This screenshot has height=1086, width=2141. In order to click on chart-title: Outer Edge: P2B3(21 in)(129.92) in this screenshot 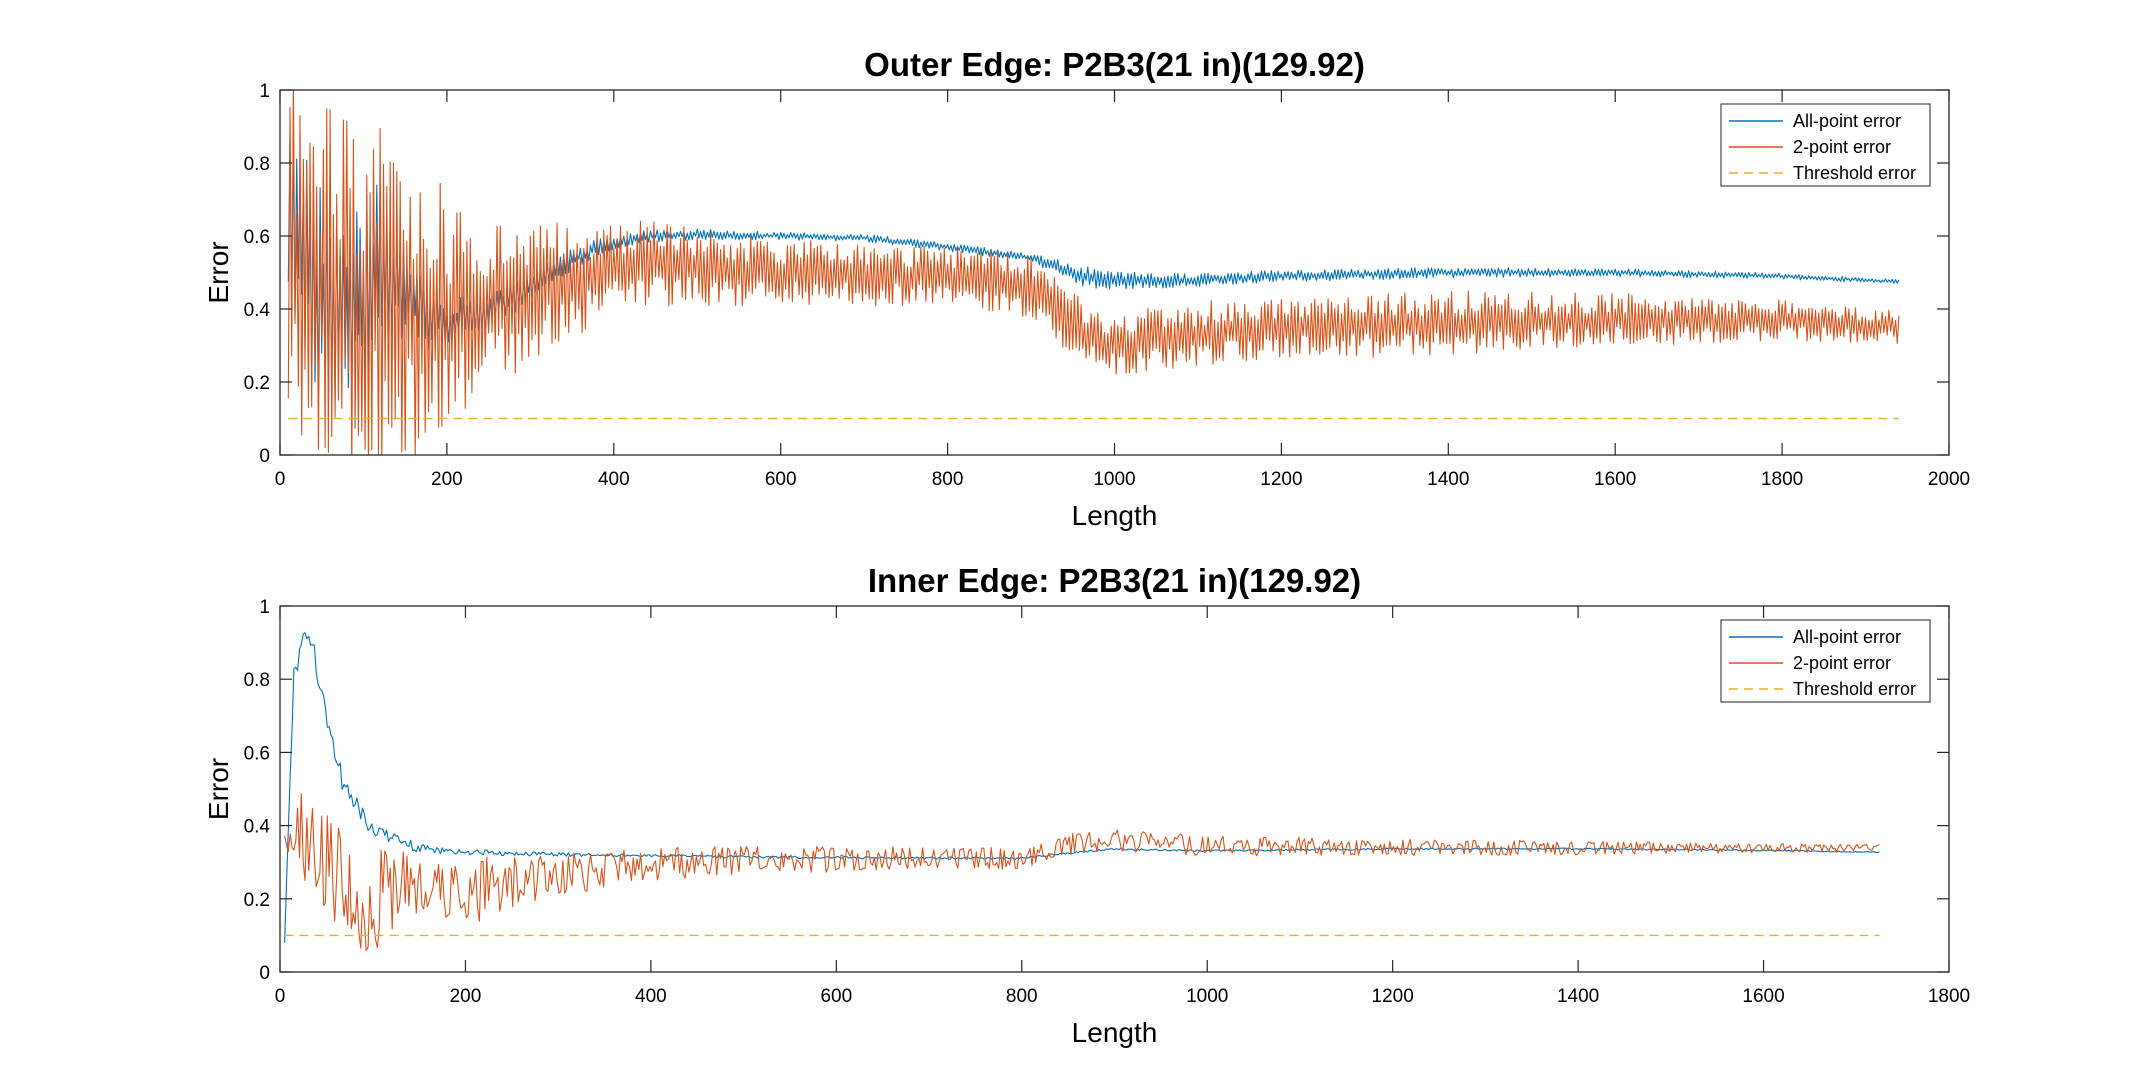, I will do `click(1114, 64)`.